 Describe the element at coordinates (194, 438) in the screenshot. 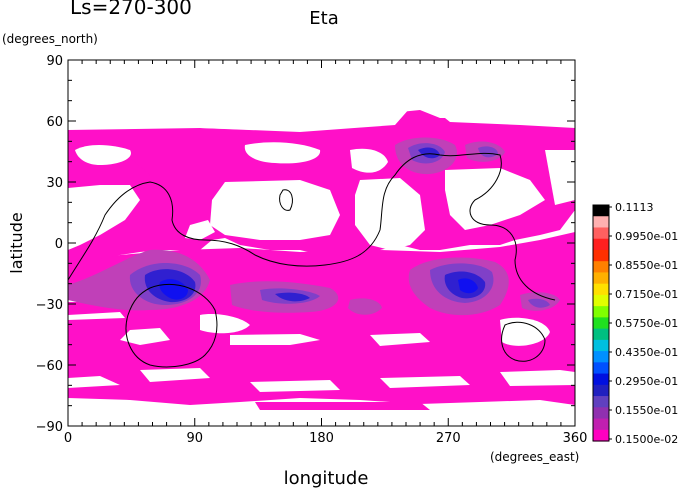

I see `x-tick-label: 90` at that location.